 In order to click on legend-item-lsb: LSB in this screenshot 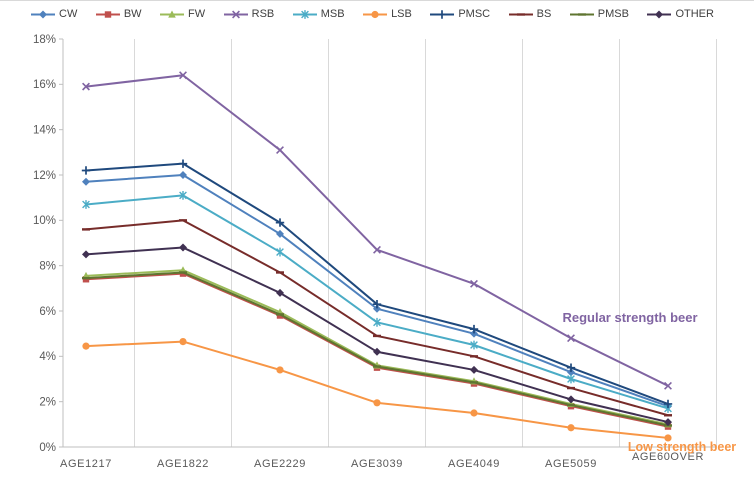, I will do `click(387, 14)`.